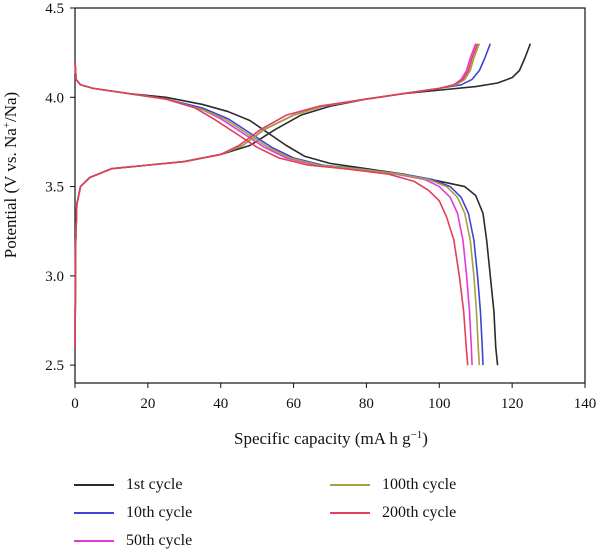 This screenshot has width=600, height=555. Describe the element at coordinates (54, 98) in the screenshot. I see `y-tick-label: 4.0` at that location.